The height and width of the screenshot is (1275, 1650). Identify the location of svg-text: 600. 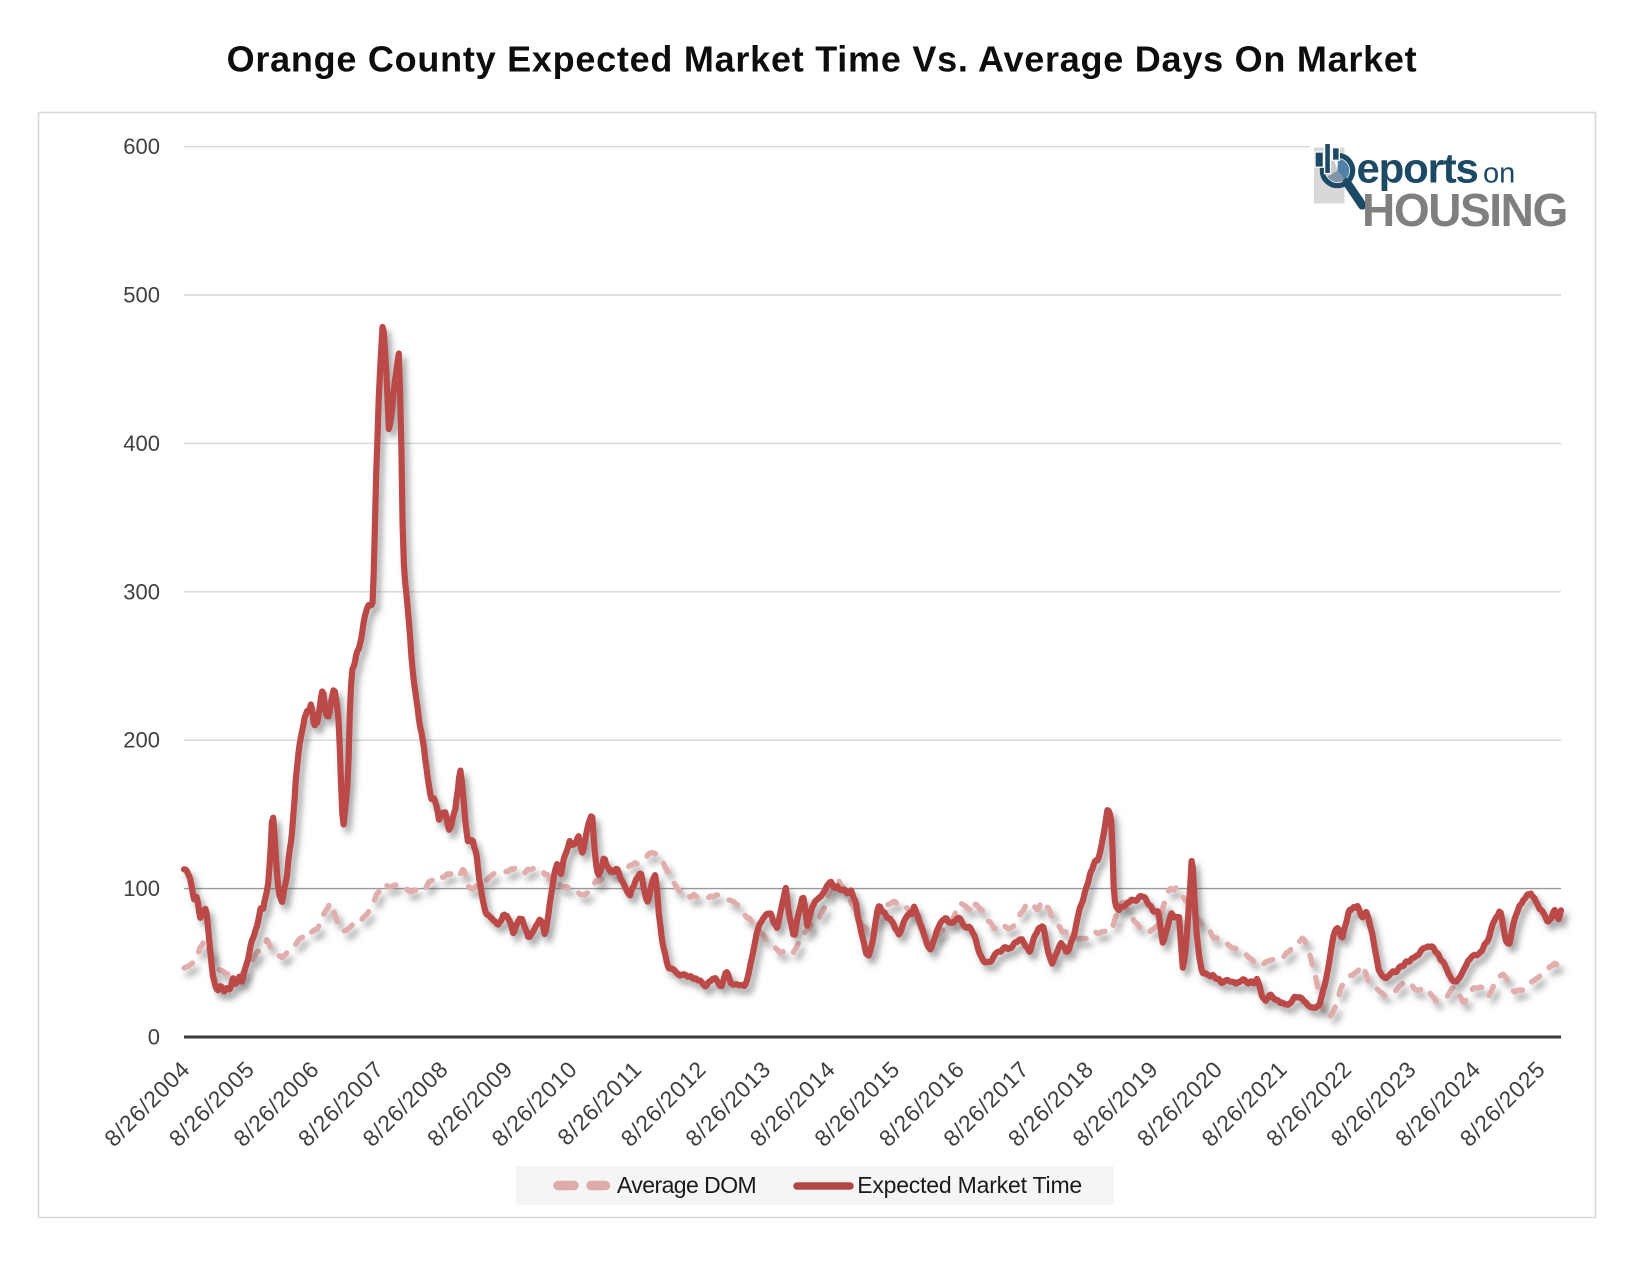
(141, 146).